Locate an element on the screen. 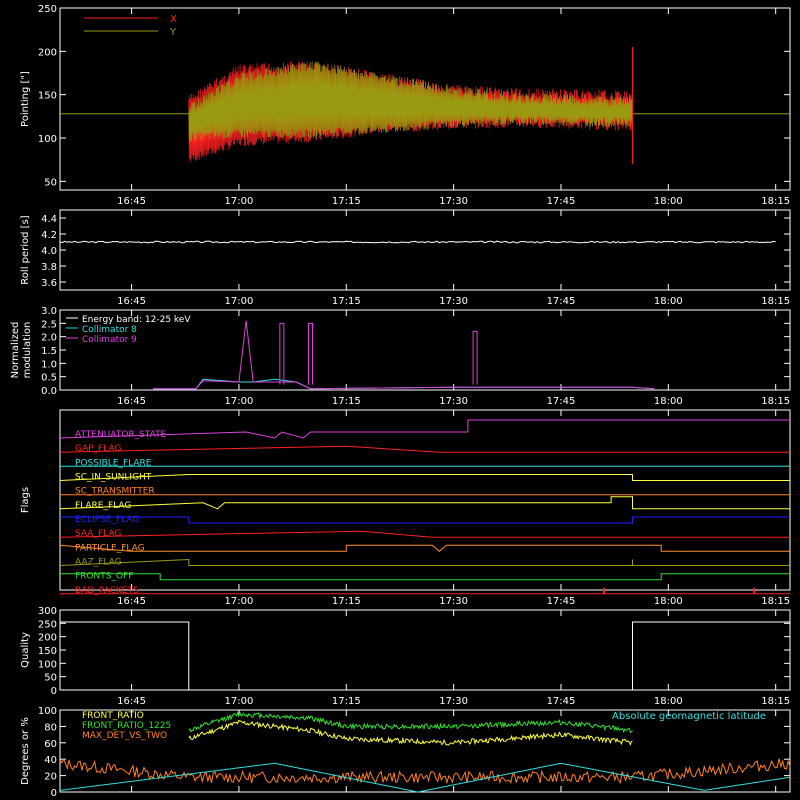 The width and height of the screenshot is (800, 800). y-tick-label: 4.4 is located at coordinates (49, 219).